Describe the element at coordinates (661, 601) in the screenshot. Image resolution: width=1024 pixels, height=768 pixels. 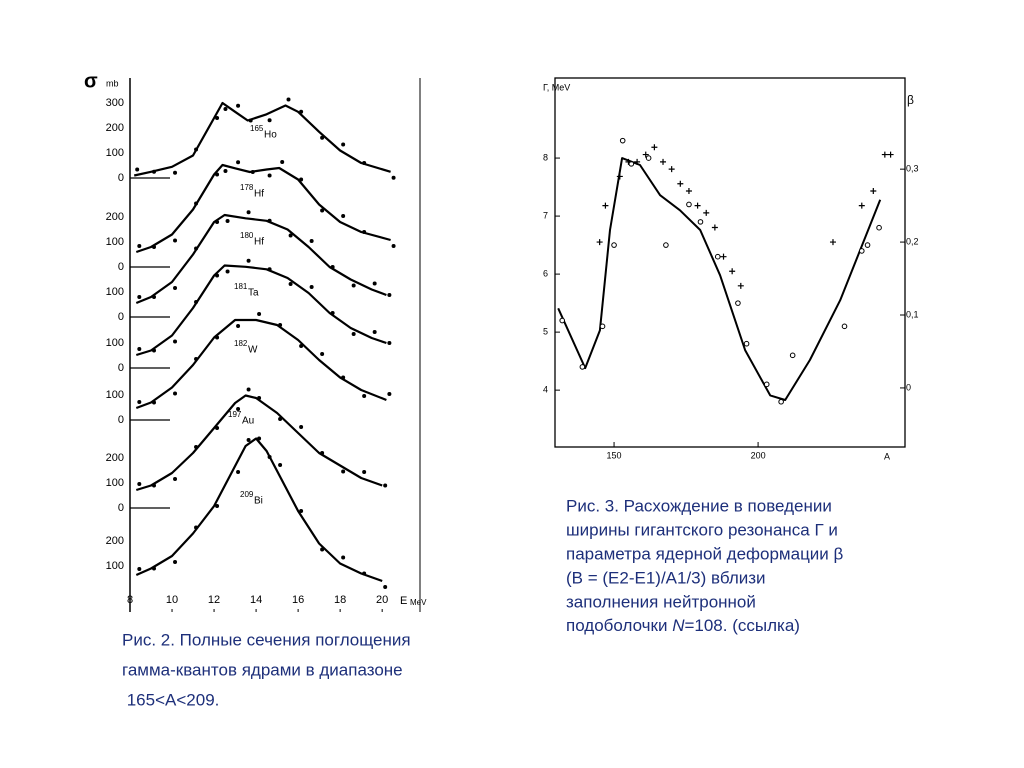
I see `caption: заполнения нейтронной` at that location.